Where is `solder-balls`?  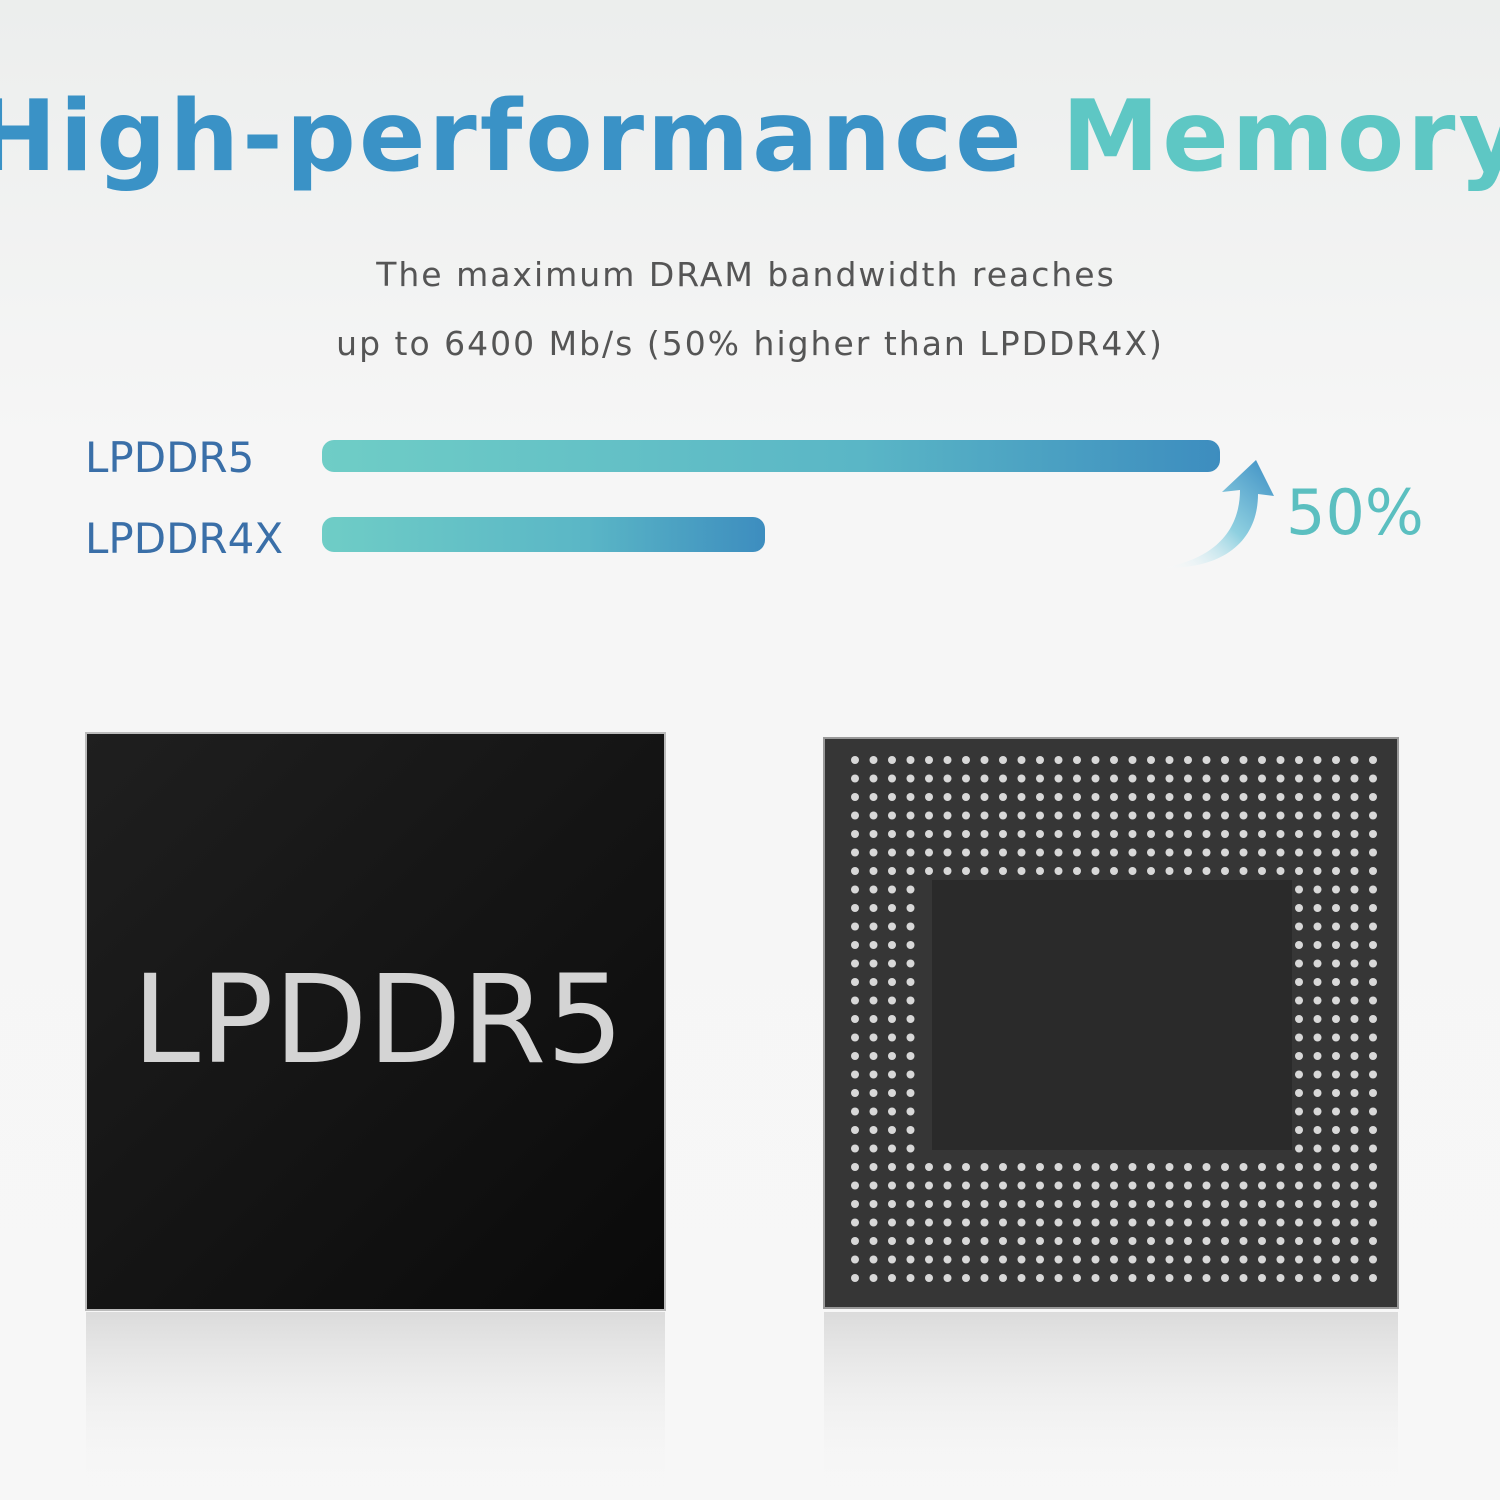
solder-balls is located at coordinates (1114, 1019).